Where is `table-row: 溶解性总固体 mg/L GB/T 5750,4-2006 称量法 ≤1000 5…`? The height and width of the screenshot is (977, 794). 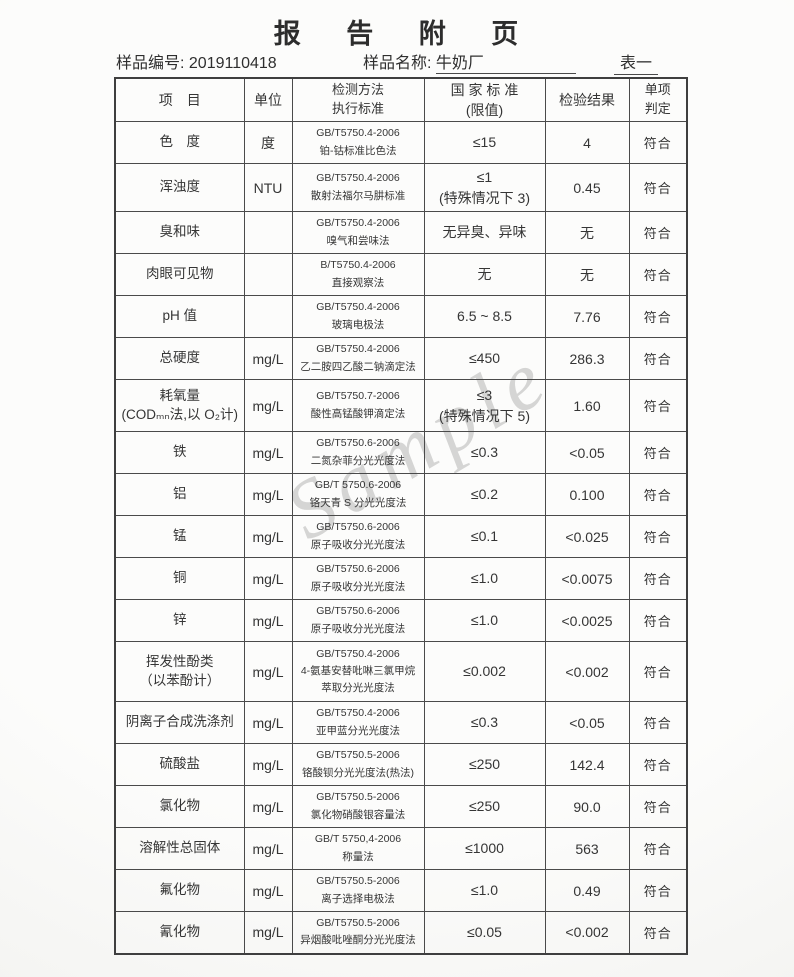
table-row: 溶解性总固体 mg/L GB/T 5750,4-2006 称量法 ≤1000 5… is located at coordinates (401, 848).